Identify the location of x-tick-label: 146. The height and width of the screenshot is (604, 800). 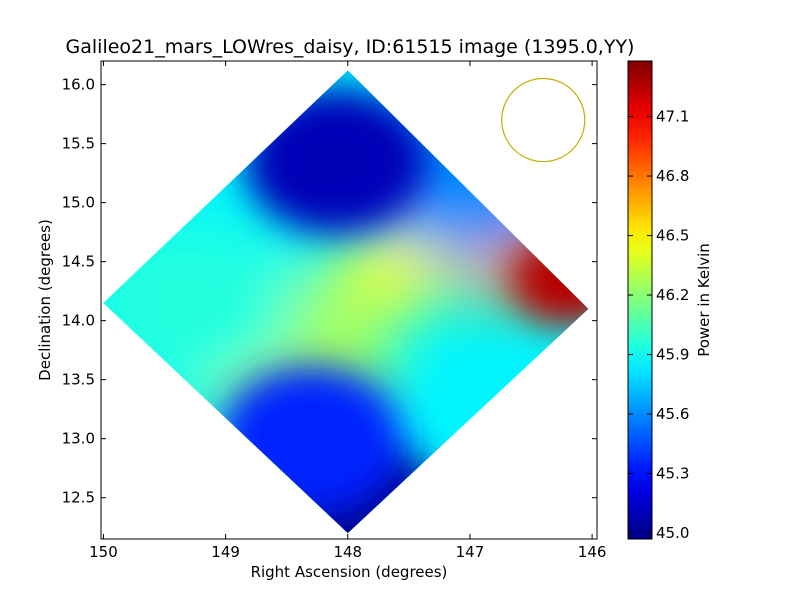
(592, 552).